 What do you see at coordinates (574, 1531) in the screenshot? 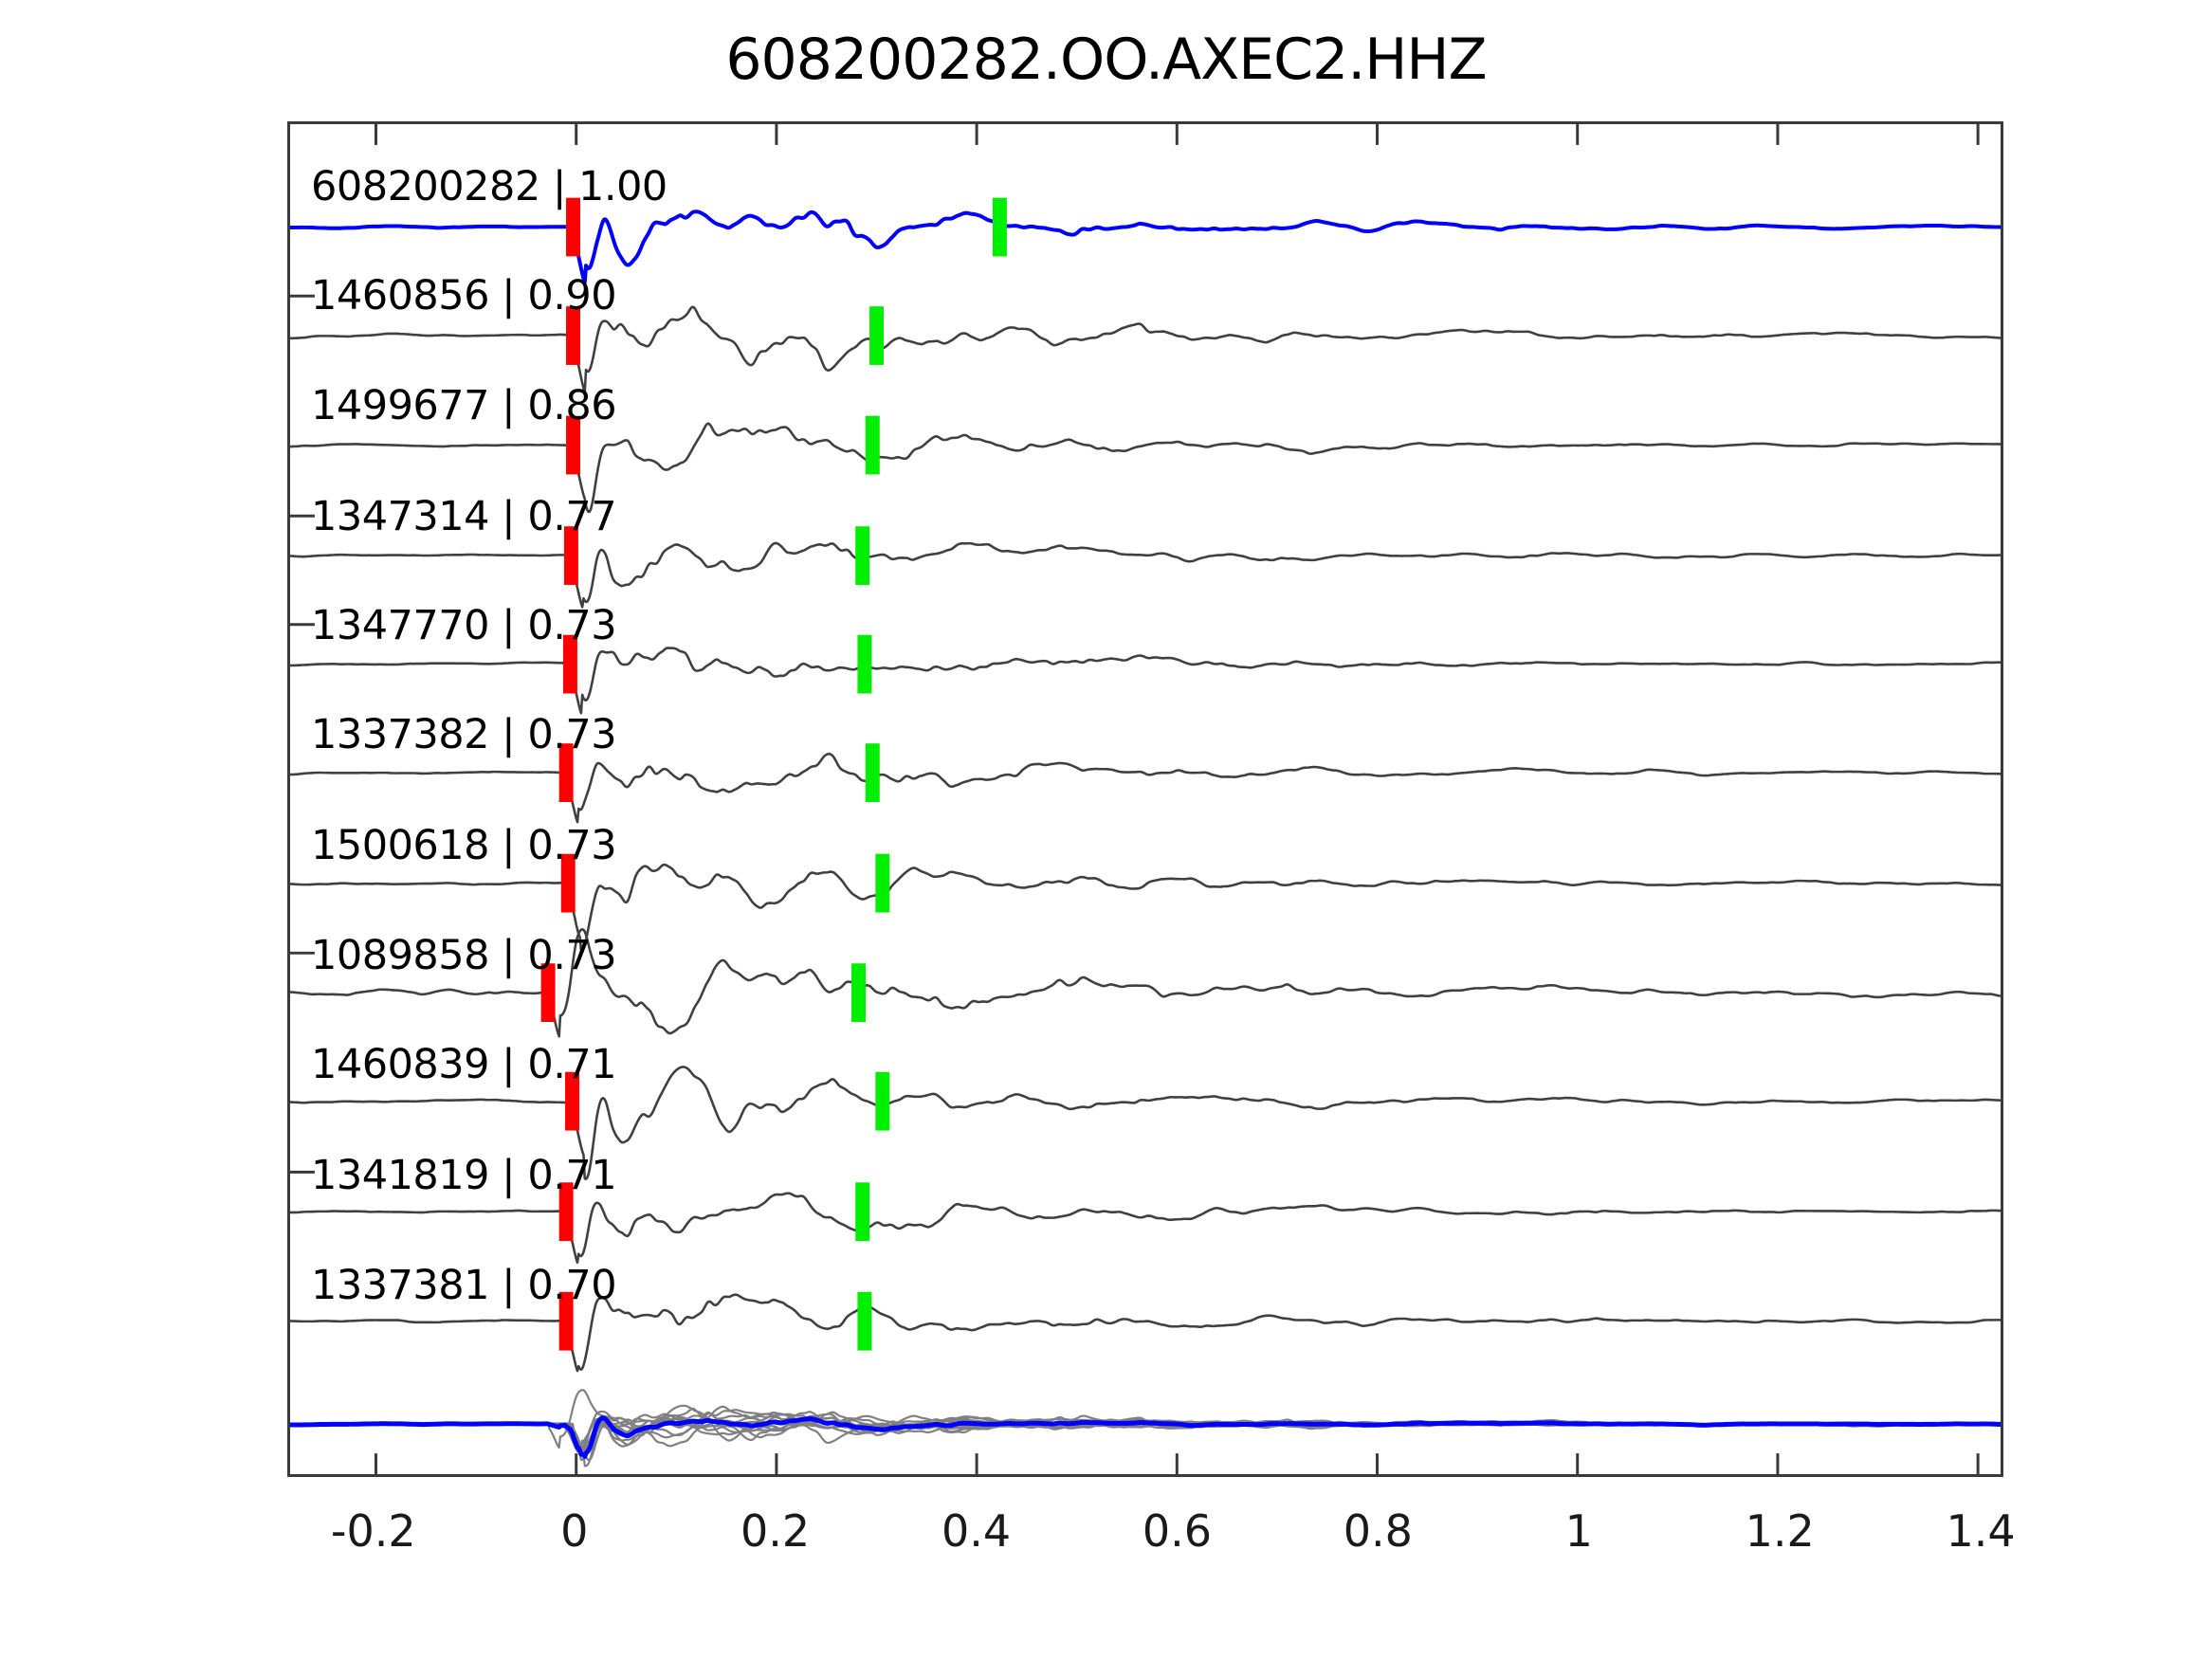
I see `x-tick-label-1: 0` at bounding box center [574, 1531].